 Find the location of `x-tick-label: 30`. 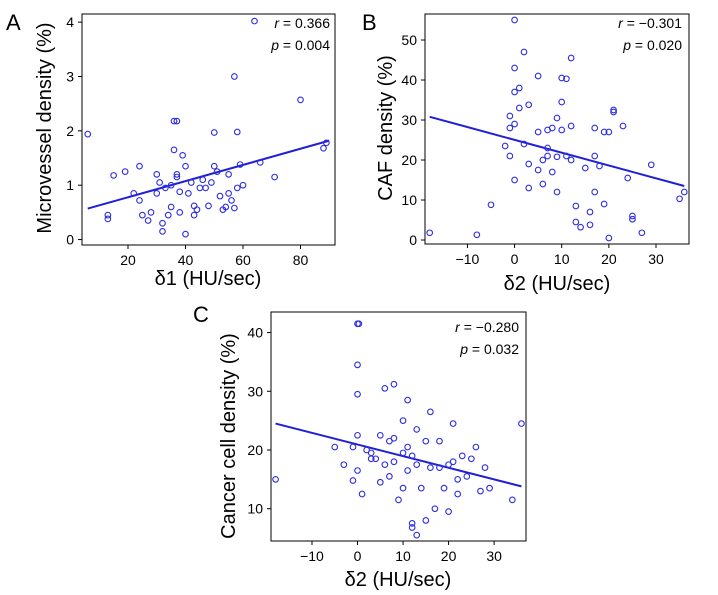

x-tick-label: 30 is located at coordinates (494, 556).